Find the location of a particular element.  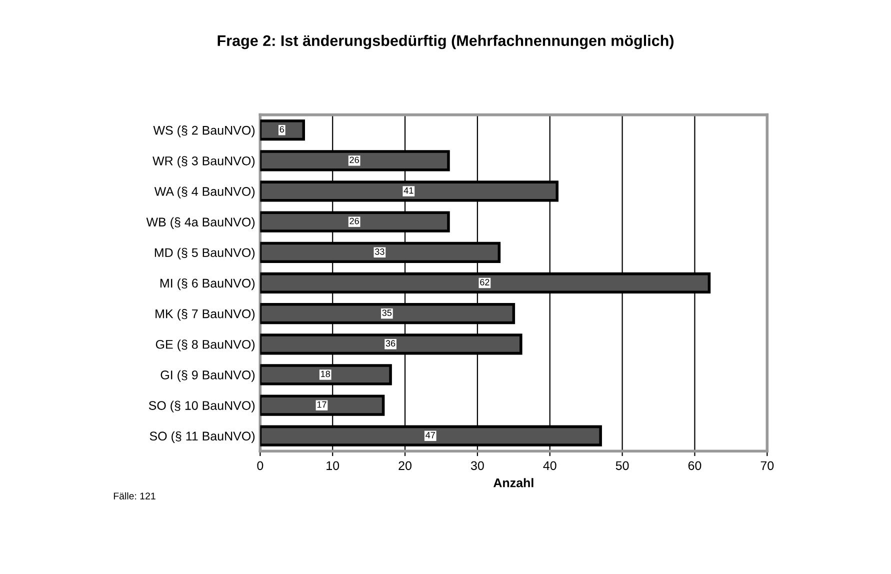

y-tick-label: MD (§ 5 BauNVO) is located at coordinates (204, 254).